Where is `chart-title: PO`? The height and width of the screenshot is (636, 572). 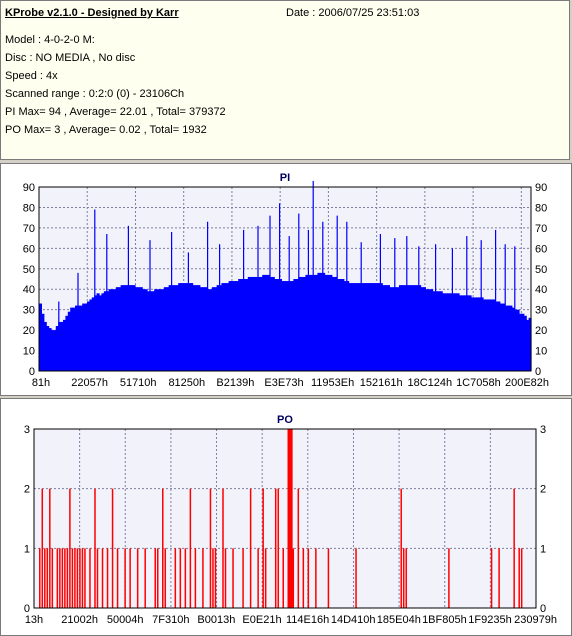
chart-title: PO is located at coordinates (285, 420).